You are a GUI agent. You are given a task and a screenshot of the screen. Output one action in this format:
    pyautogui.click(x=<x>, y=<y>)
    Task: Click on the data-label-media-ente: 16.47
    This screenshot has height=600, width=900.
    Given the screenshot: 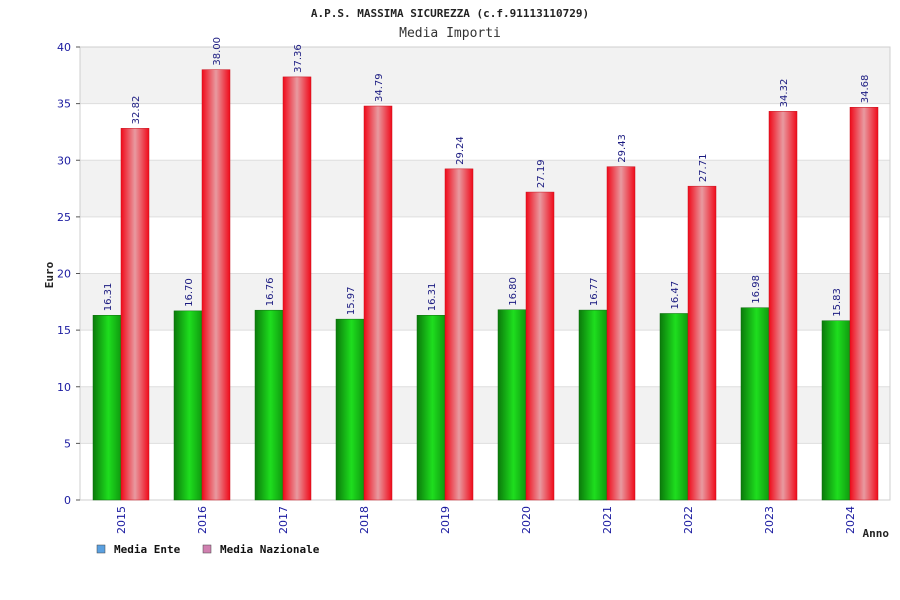 What is the action you would take?
    pyautogui.click(x=675, y=295)
    